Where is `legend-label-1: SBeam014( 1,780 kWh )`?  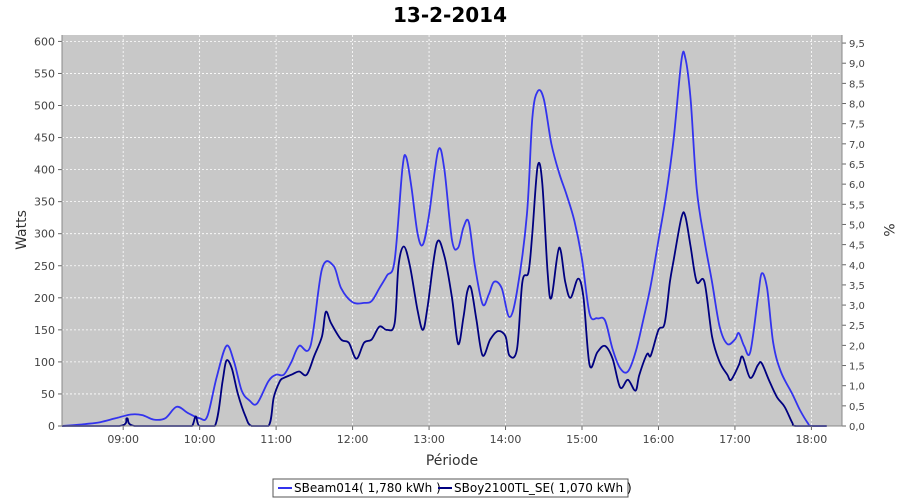
legend-label-1: SBeam014( 1,780 kWh ) is located at coordinates (367, 488).